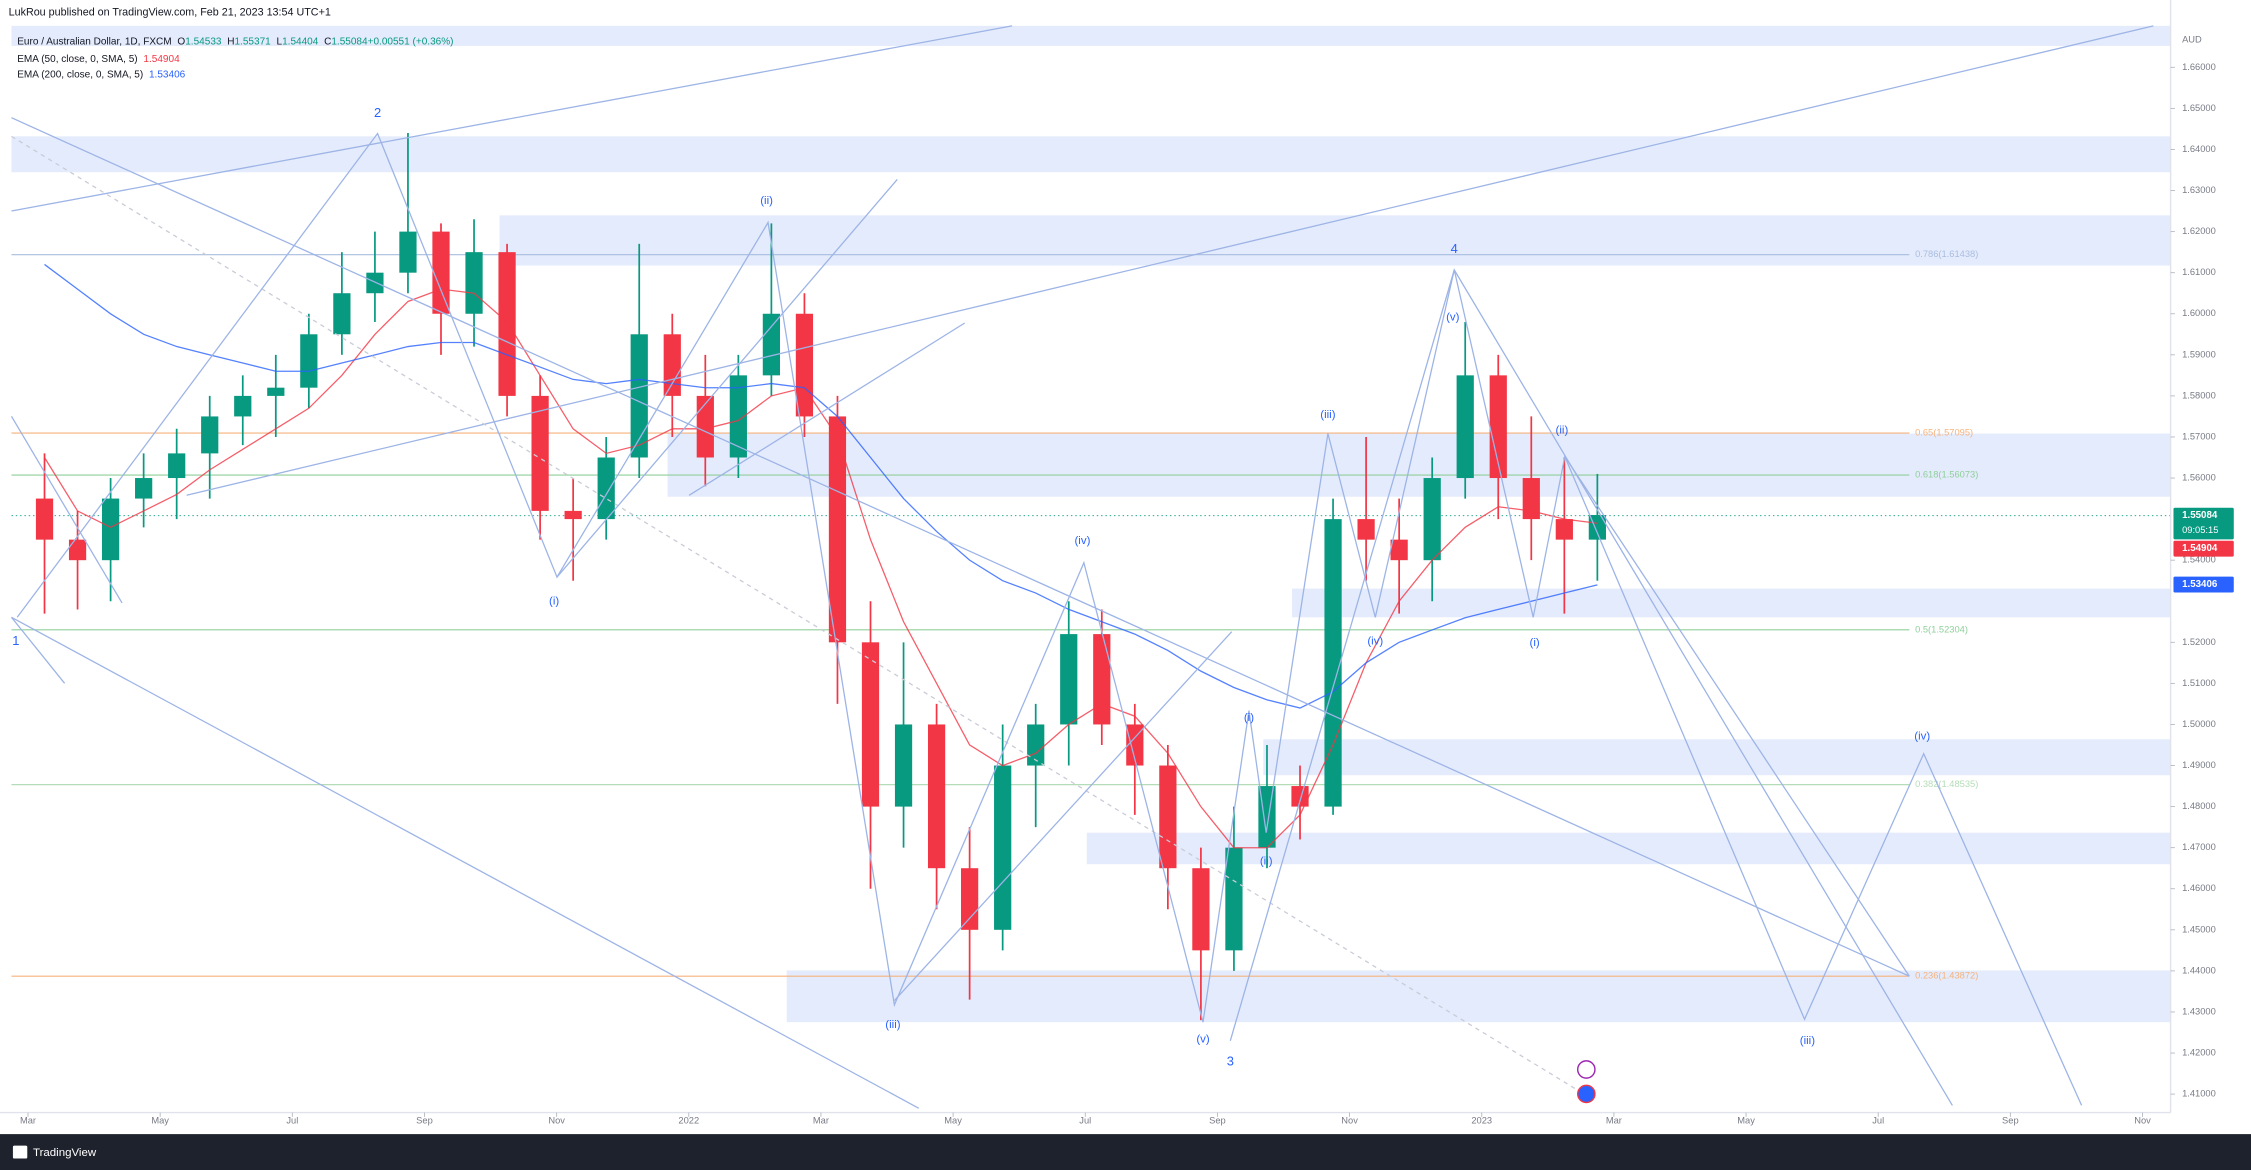  What do you see at coordinates (2199, 149) in the screenshot?
I see `y-tick-label: 1.64000` at bounding box center [2199, 149].